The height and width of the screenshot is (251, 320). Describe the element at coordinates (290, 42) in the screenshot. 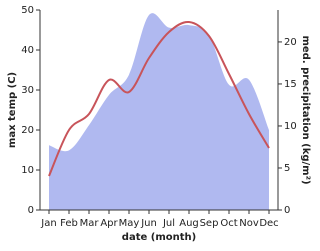

I see `y2-tick-label: 20` at that location.